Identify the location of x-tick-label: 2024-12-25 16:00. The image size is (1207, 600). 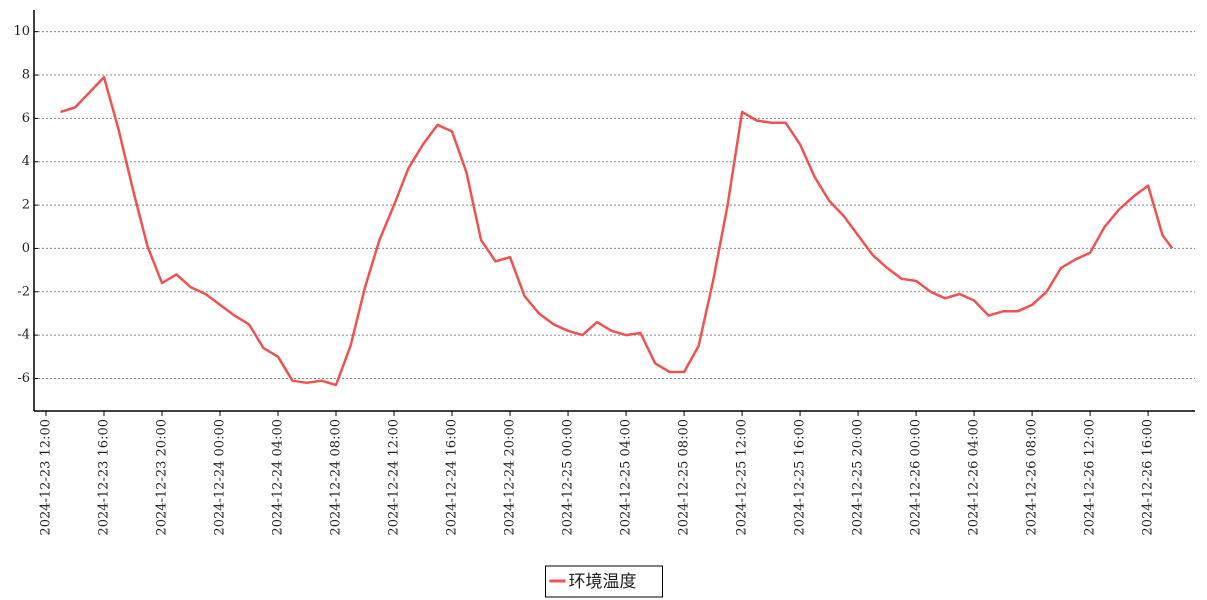
(800, 477).